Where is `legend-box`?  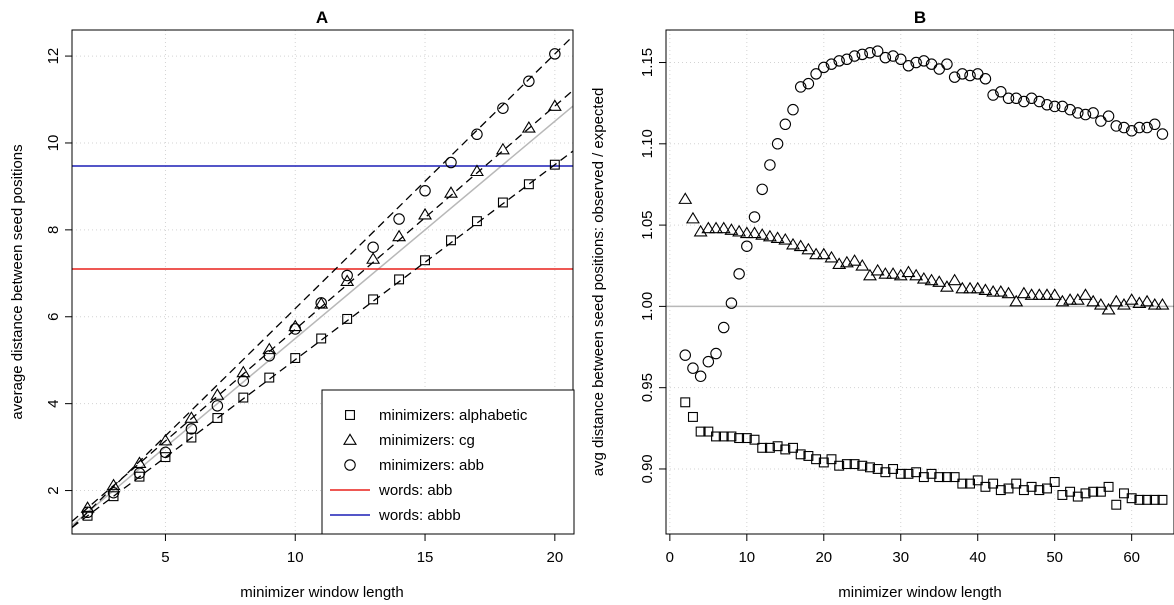
legend-box is located at coordinates (448, 462).